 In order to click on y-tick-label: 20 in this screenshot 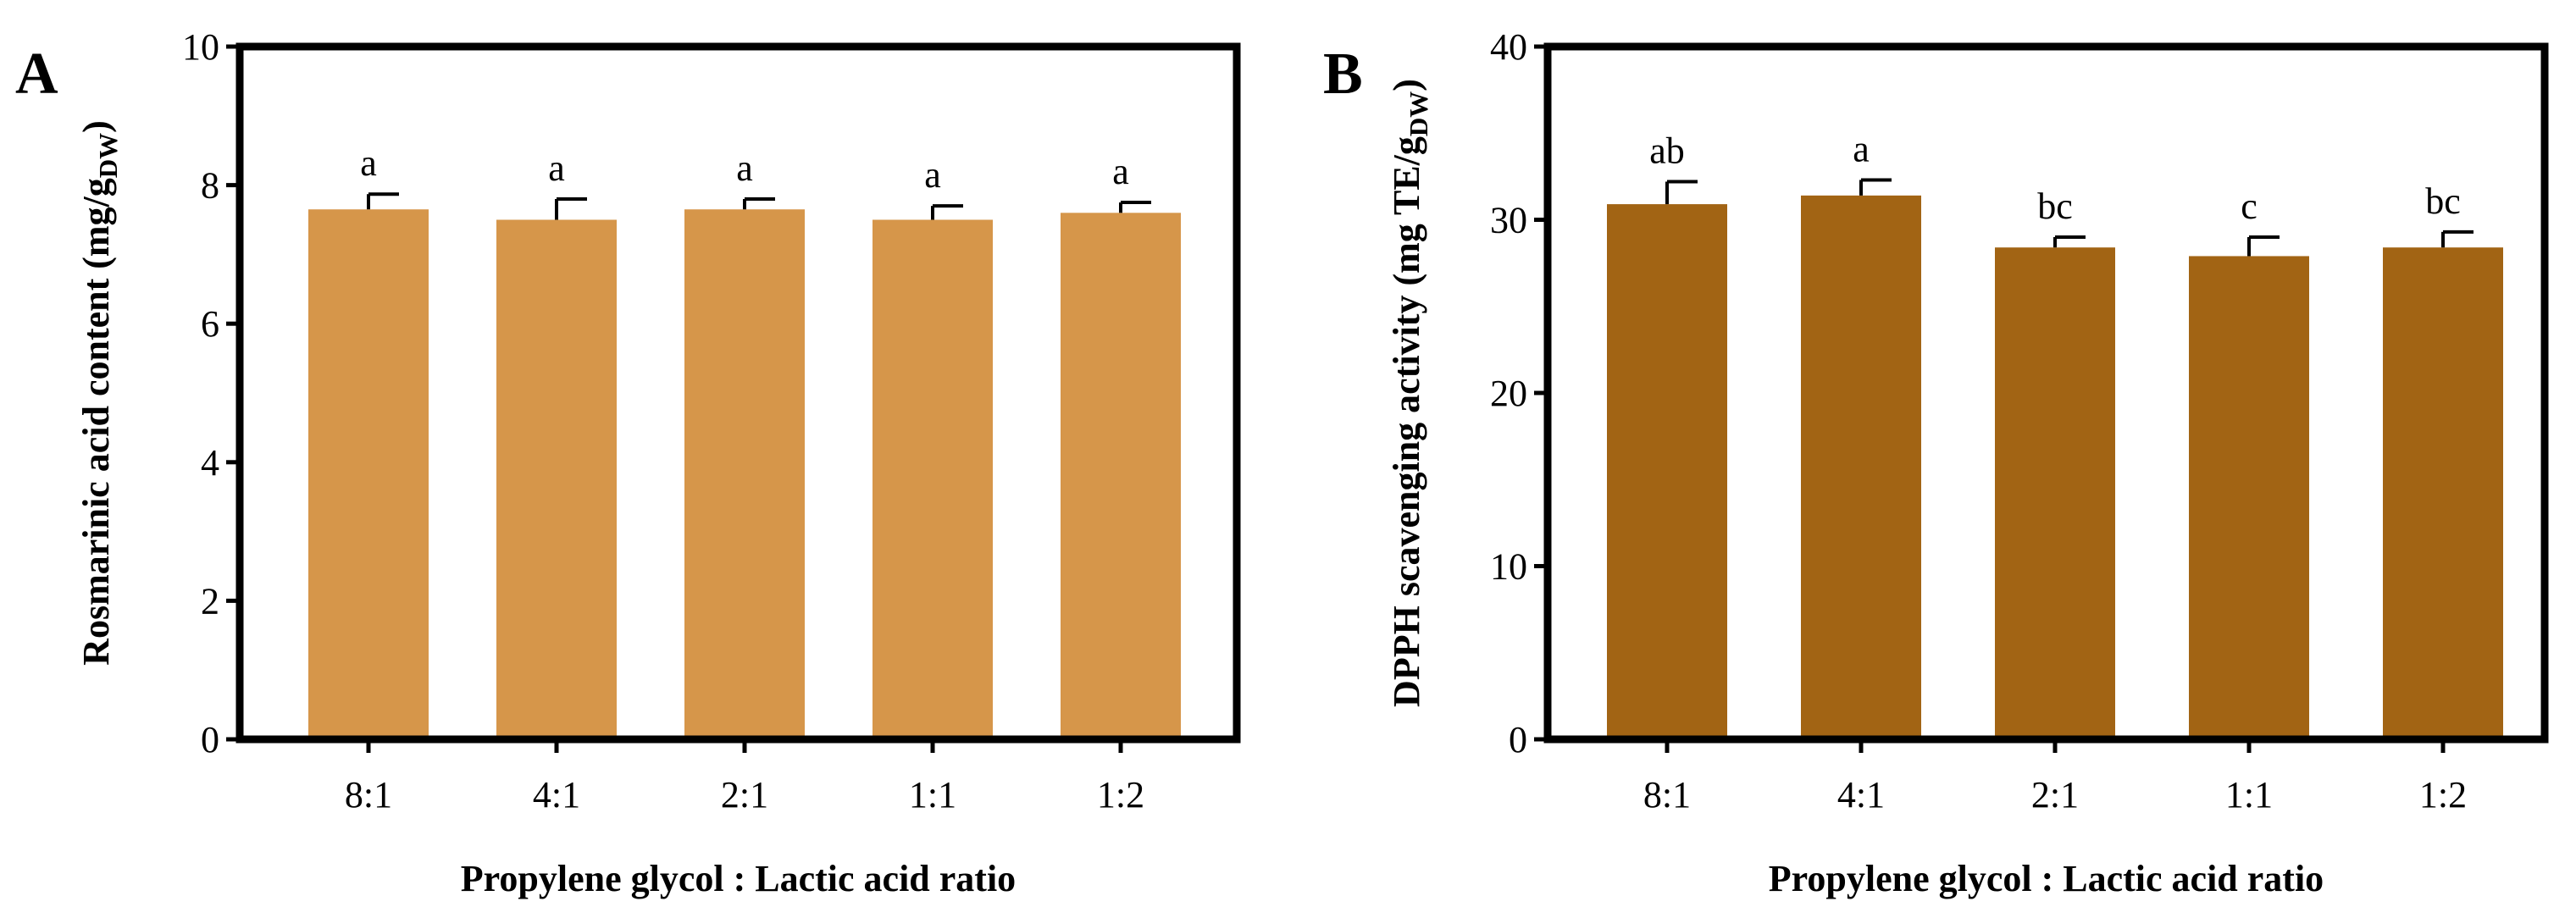, I will do `click(1508, 394)`.